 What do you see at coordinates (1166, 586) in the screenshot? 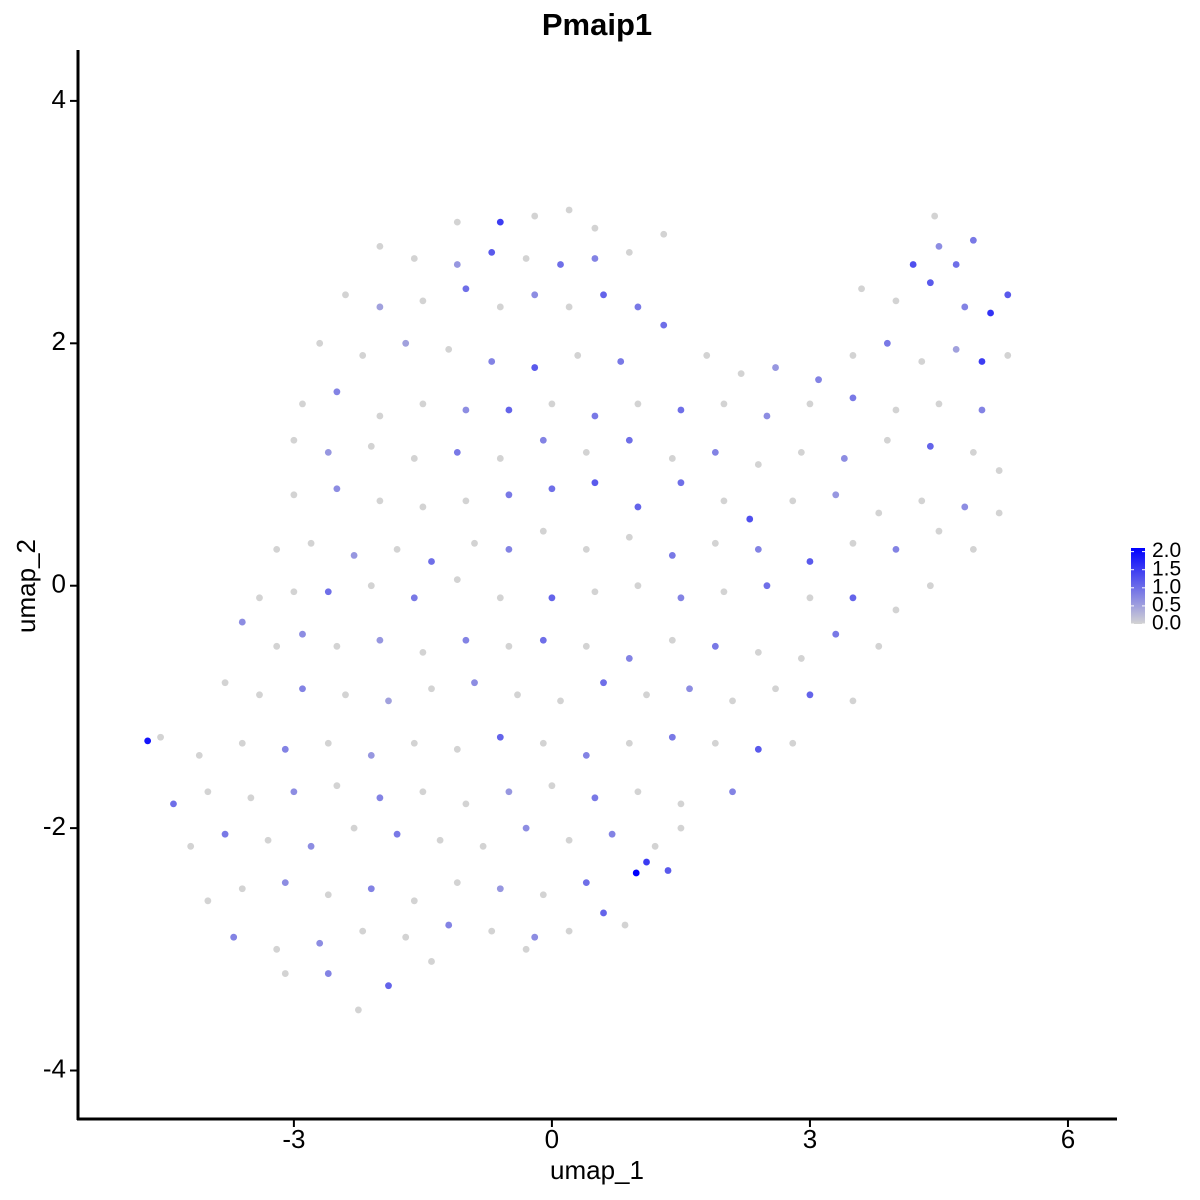
I see `color-tick-label: 1.0` at bounding box center [1166, 586].